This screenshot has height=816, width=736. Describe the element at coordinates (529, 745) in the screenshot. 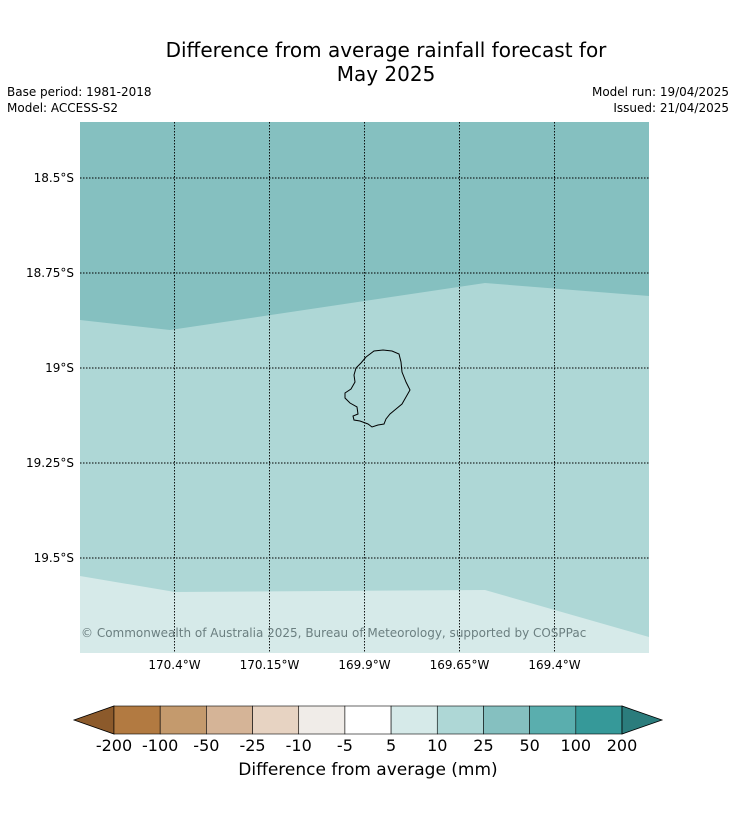

I see `colorbar-tick-label: 50` at that location.